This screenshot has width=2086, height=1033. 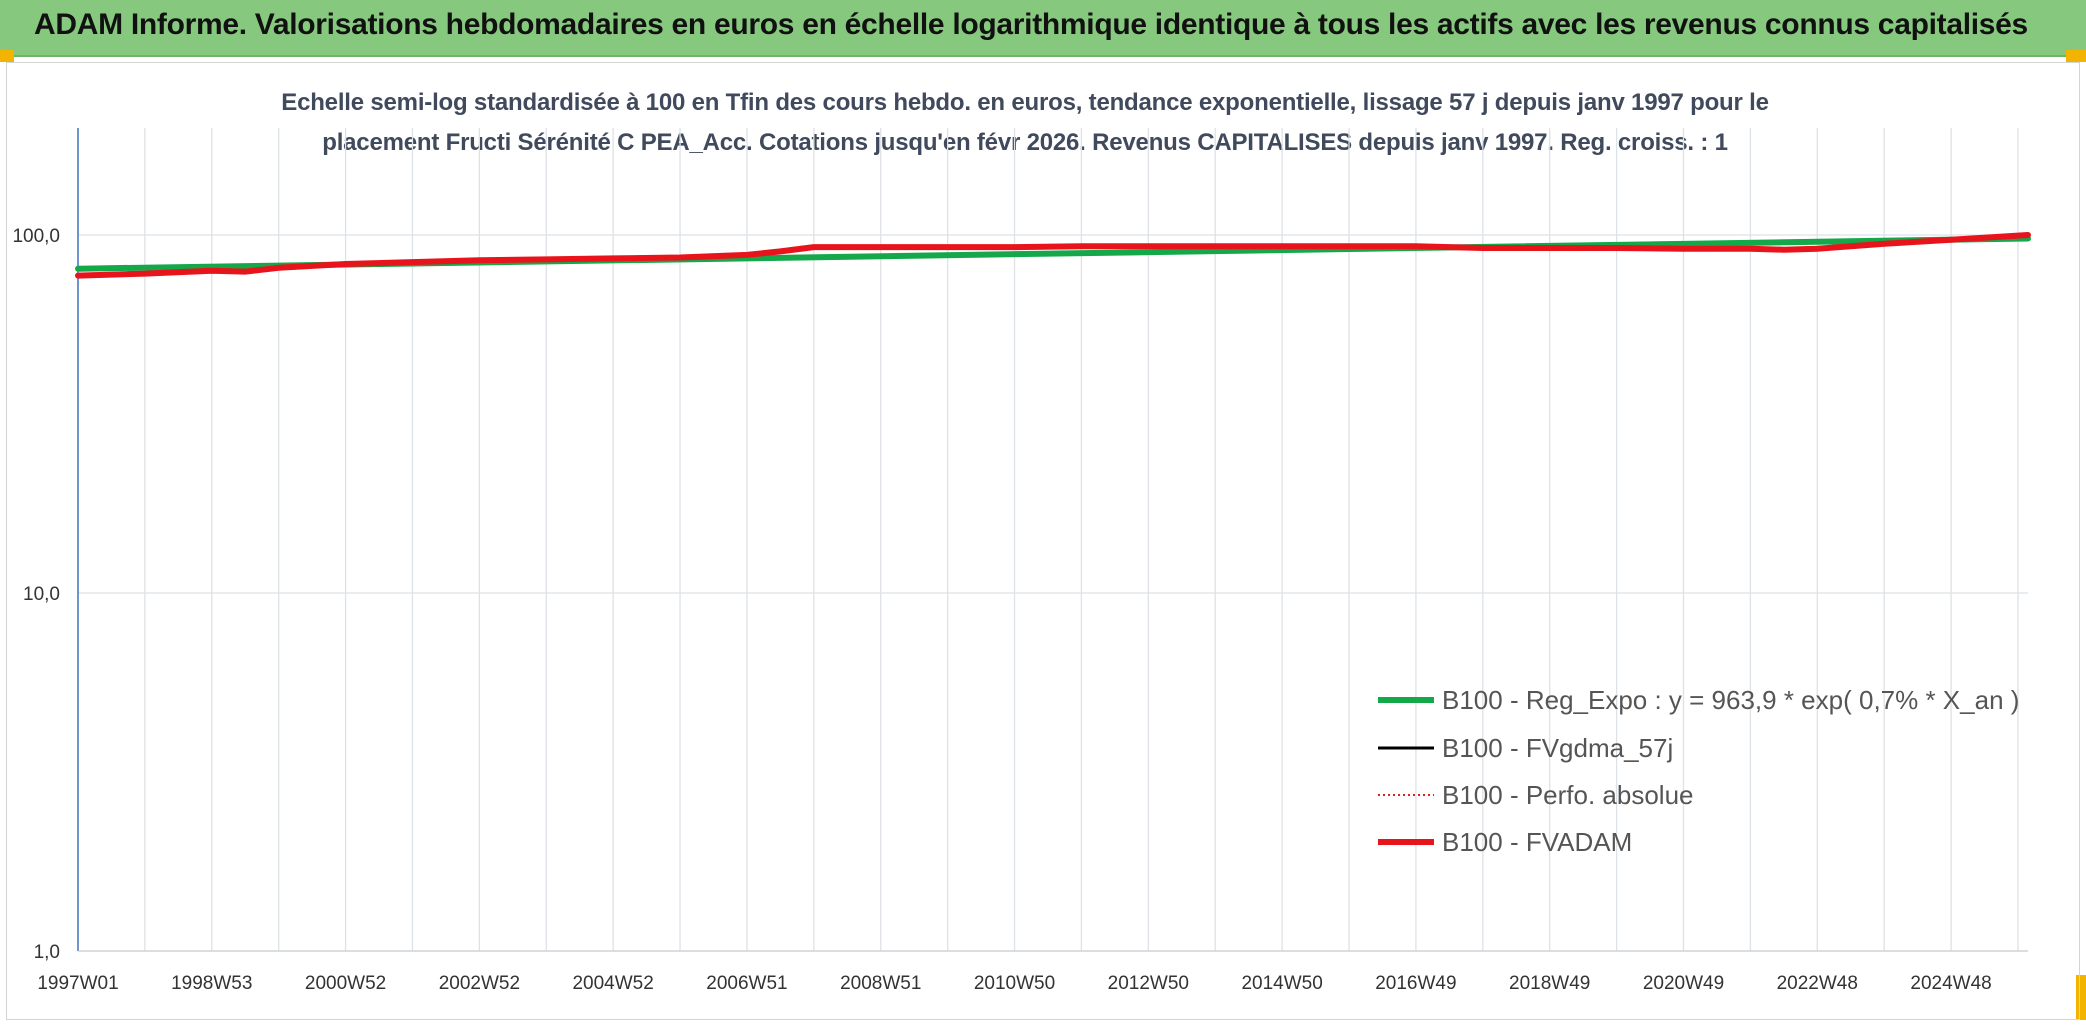 I want to click on x-tick-label: 2024W48, so click(x=1950, y=983).